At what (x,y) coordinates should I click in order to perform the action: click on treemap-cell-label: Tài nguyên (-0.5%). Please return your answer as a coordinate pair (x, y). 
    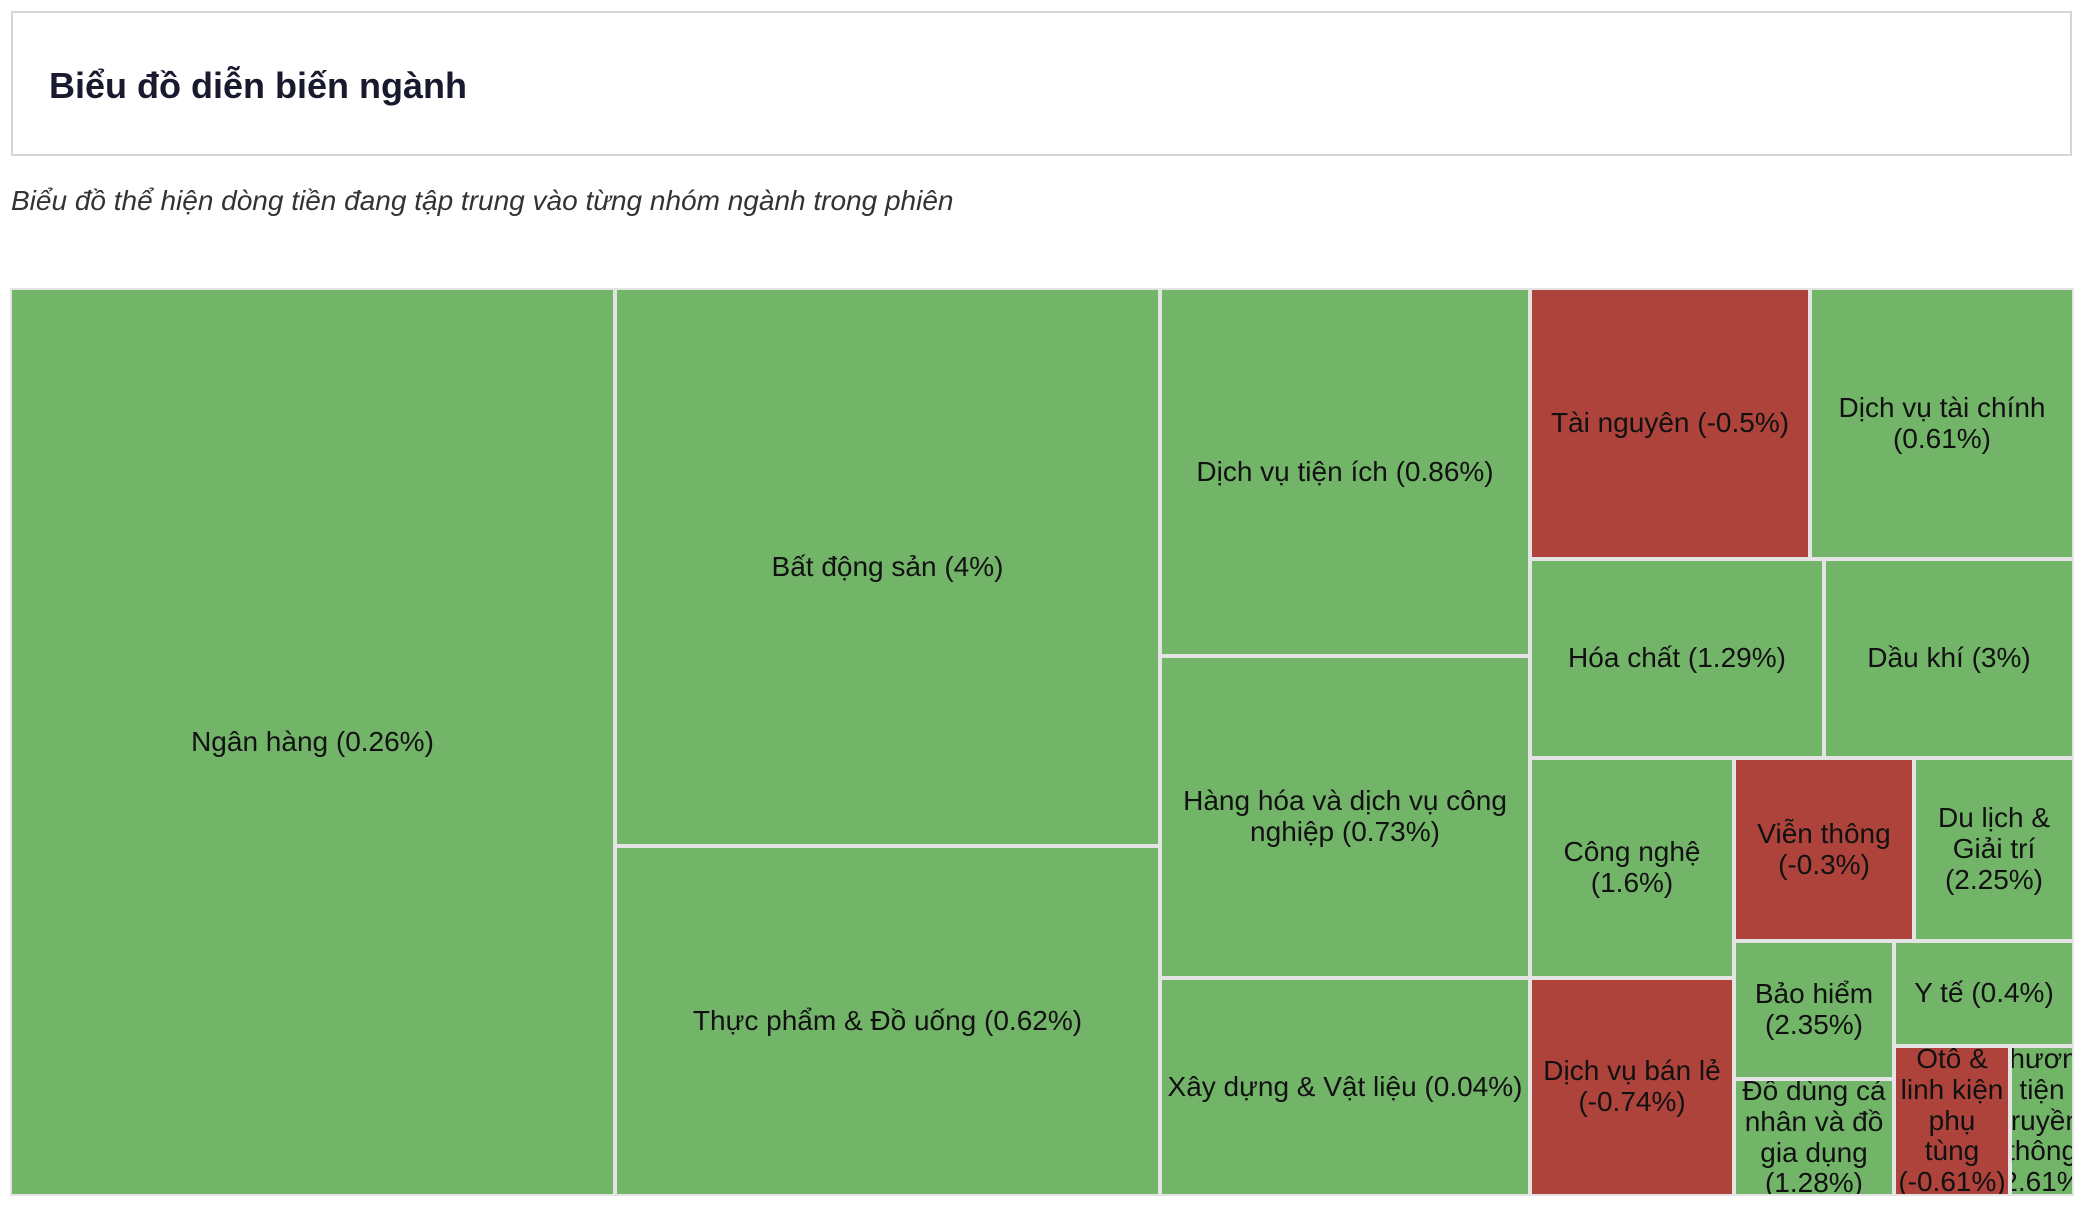
    Looking at the image, I should click on (1670, 423).